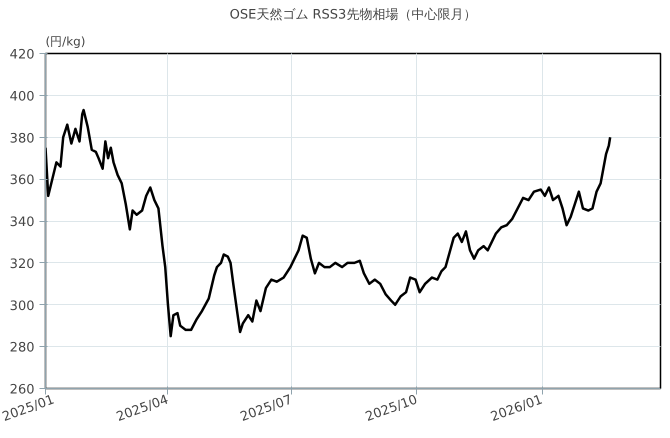 The width and height of the screenshot is (670, 438). I want to click on y-tick-label: 400, so click(22, 96).